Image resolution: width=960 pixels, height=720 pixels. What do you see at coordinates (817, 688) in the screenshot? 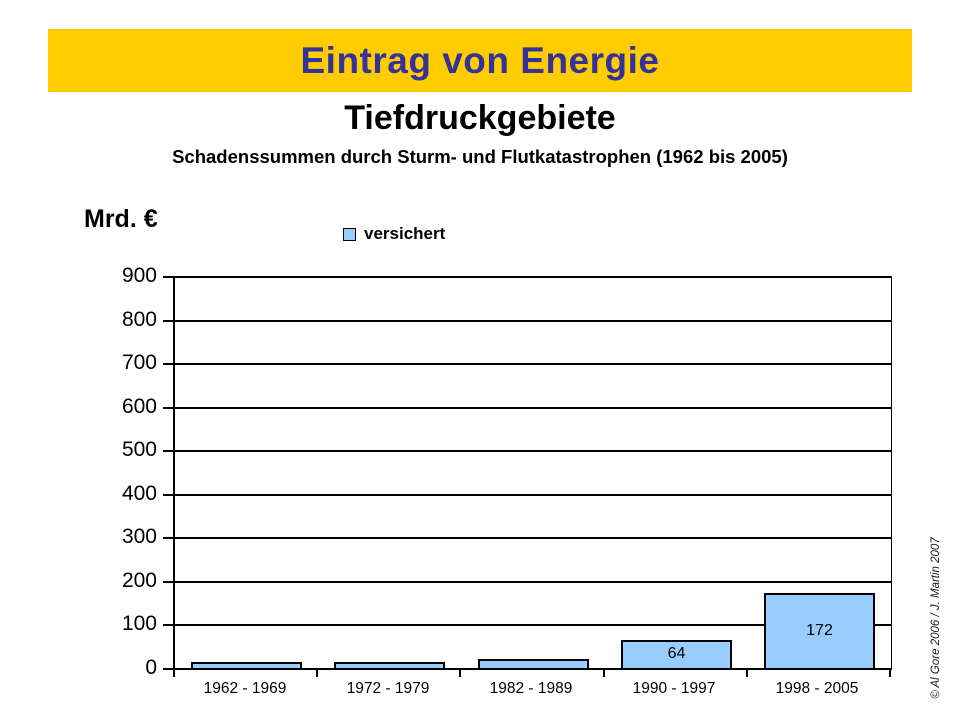
I see `x-axis-label: 1998 - 2005` at bounding box center [817, 688].